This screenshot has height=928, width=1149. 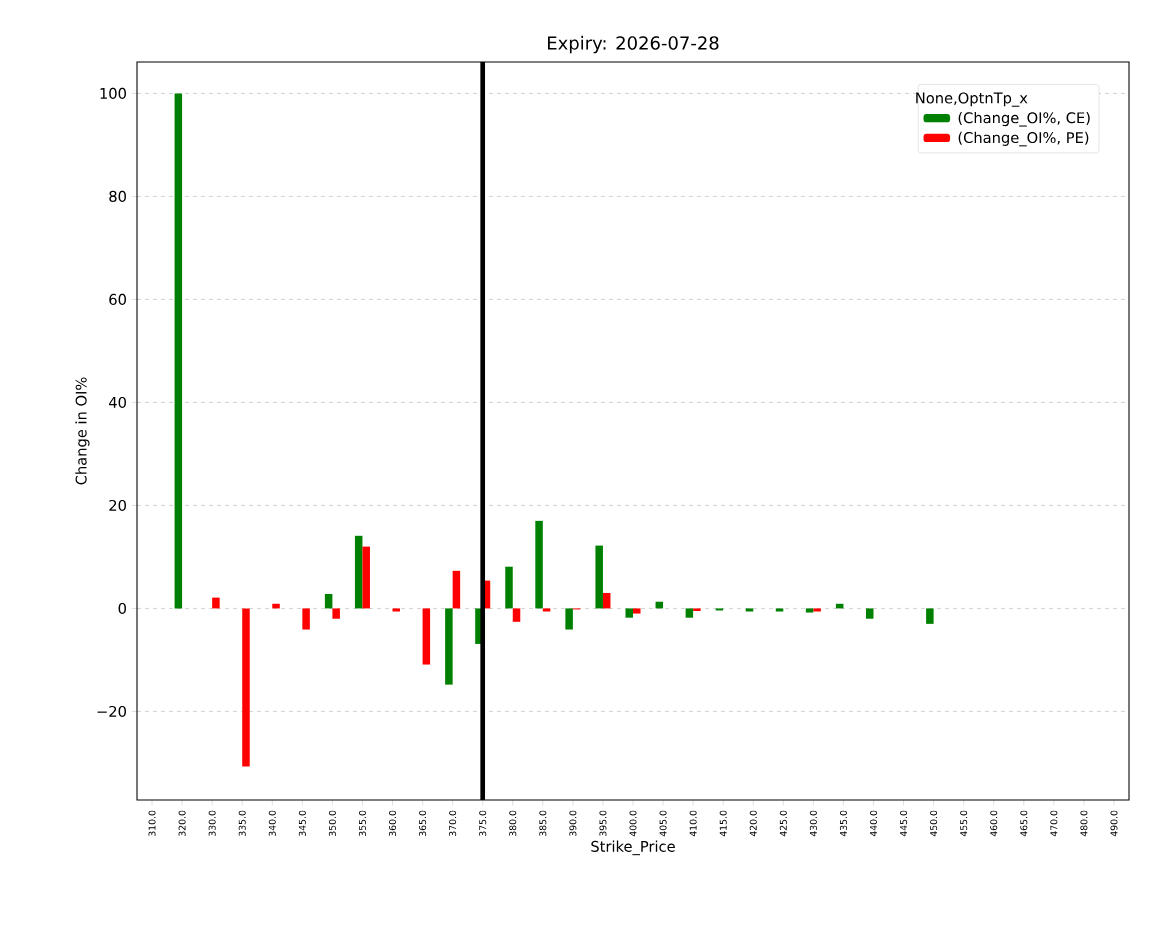 What do you see at coordinates (813, 823) in the screenshot?
I see `x-tick-label: 430.0` at bounding box center [813, 823].